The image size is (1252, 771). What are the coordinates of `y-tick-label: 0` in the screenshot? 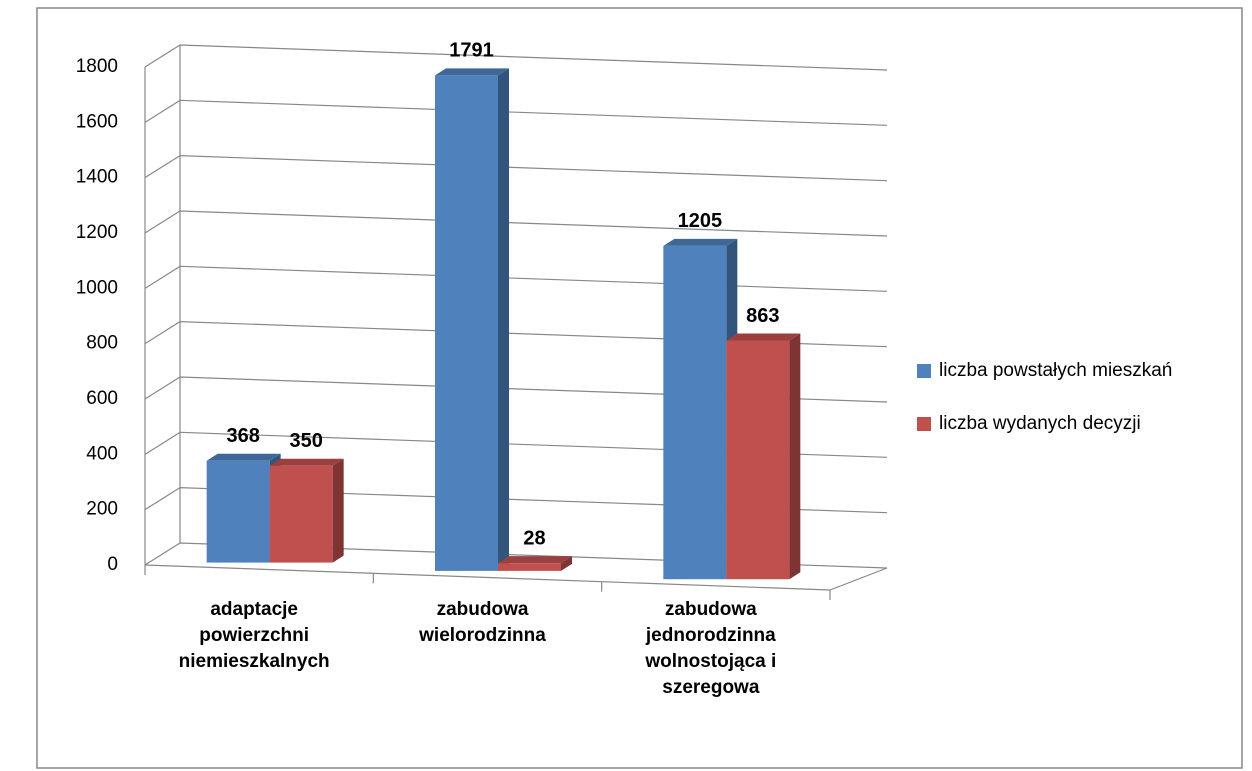 It's located at (112, 564).